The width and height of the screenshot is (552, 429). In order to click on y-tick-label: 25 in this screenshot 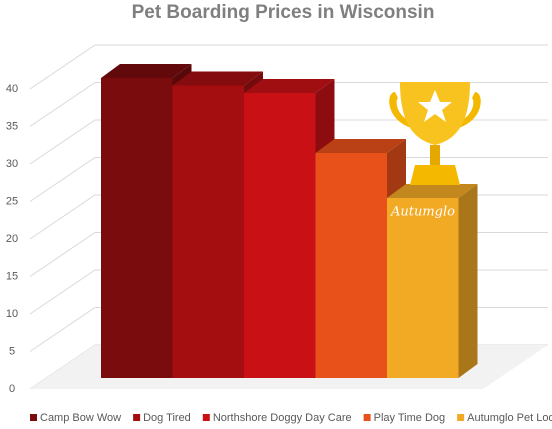, I will do `click(12, 201)`.